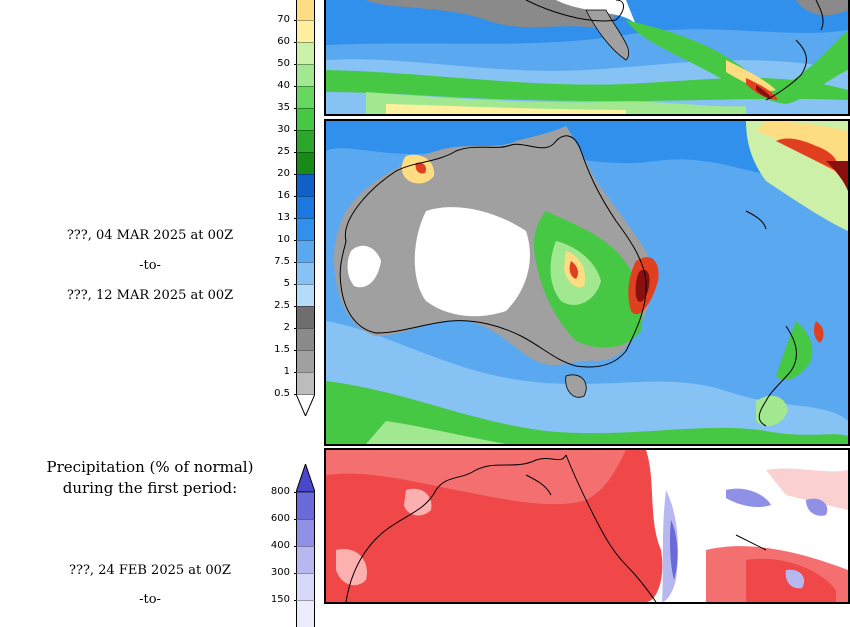 The width and height of the screenshot is (850, 627). I want to click on precip-legend-tick-label: 50, so click(283, 63).